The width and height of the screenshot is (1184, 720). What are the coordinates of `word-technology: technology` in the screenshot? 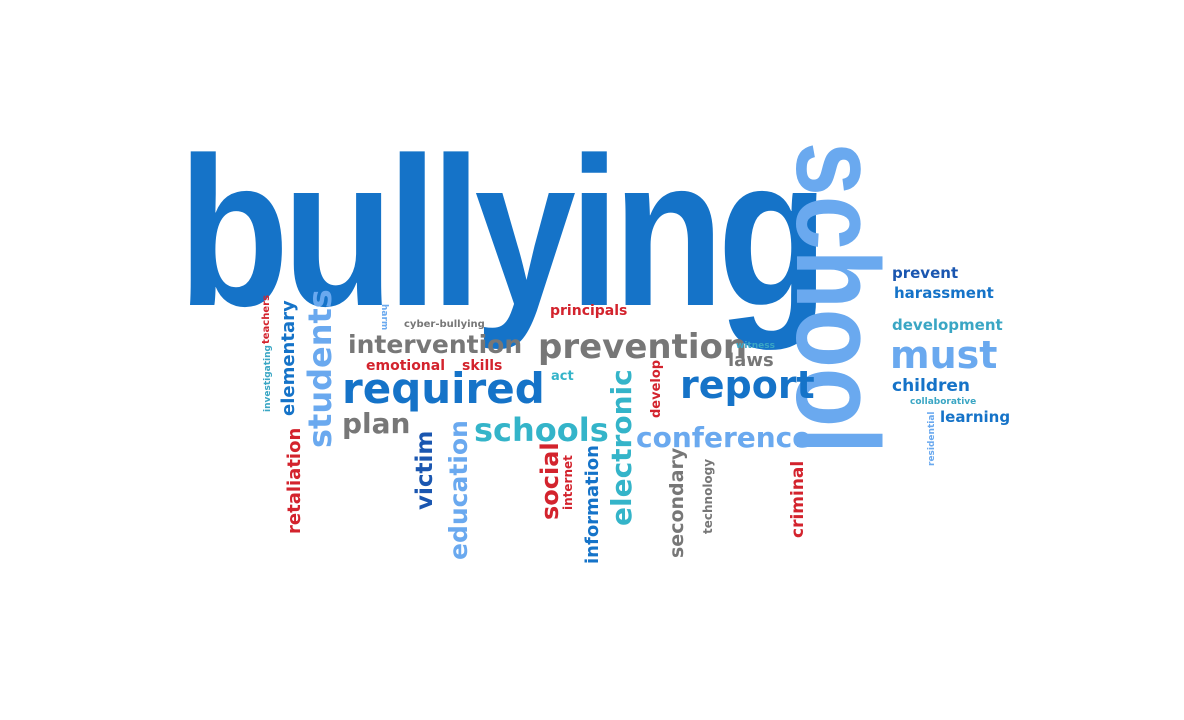 It's located at (708, 496).